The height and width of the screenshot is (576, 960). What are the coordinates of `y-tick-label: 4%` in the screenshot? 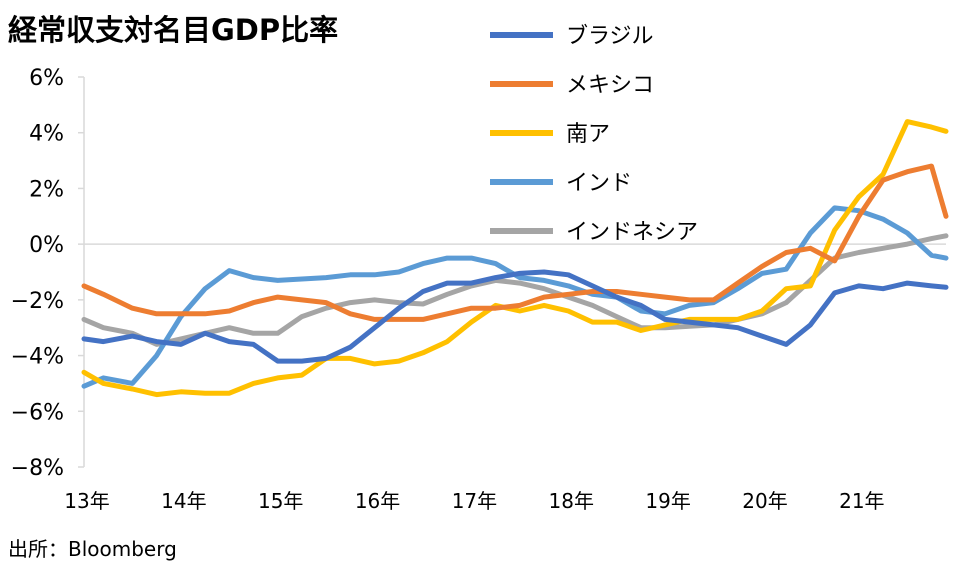 It's located at (46, 134).